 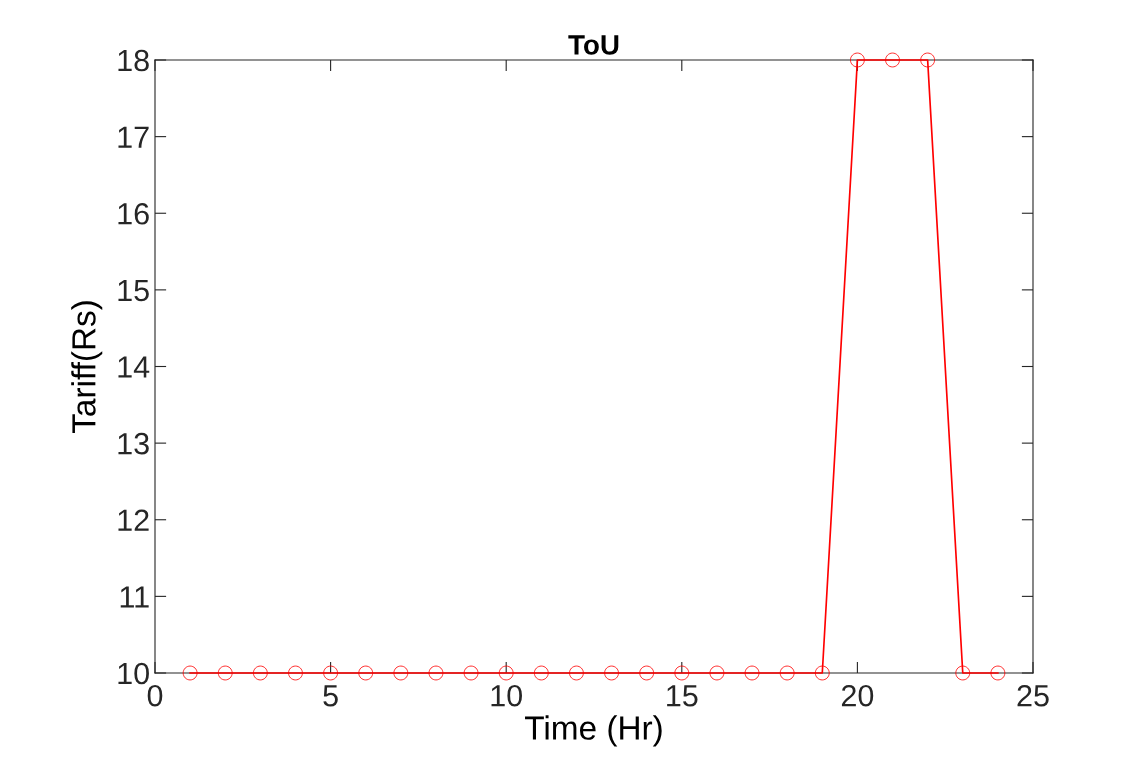 What do you see at coordinates (134, 597) in the screenshot?
I see `y-tick-label: 11` at bounding box center [134, 597].